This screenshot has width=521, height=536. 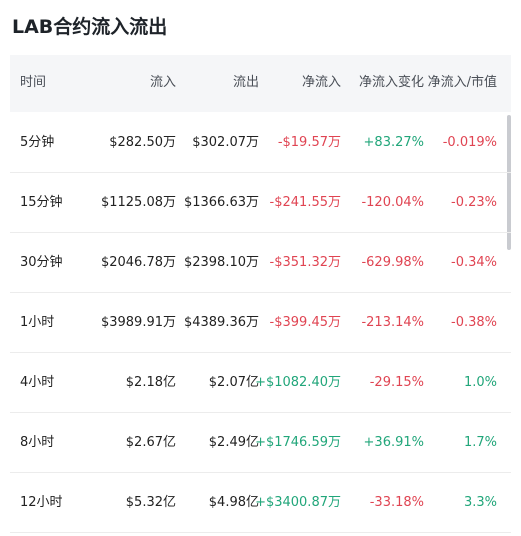 I want to click on table-cell: -$351.32万, so click(x=305, y=262).